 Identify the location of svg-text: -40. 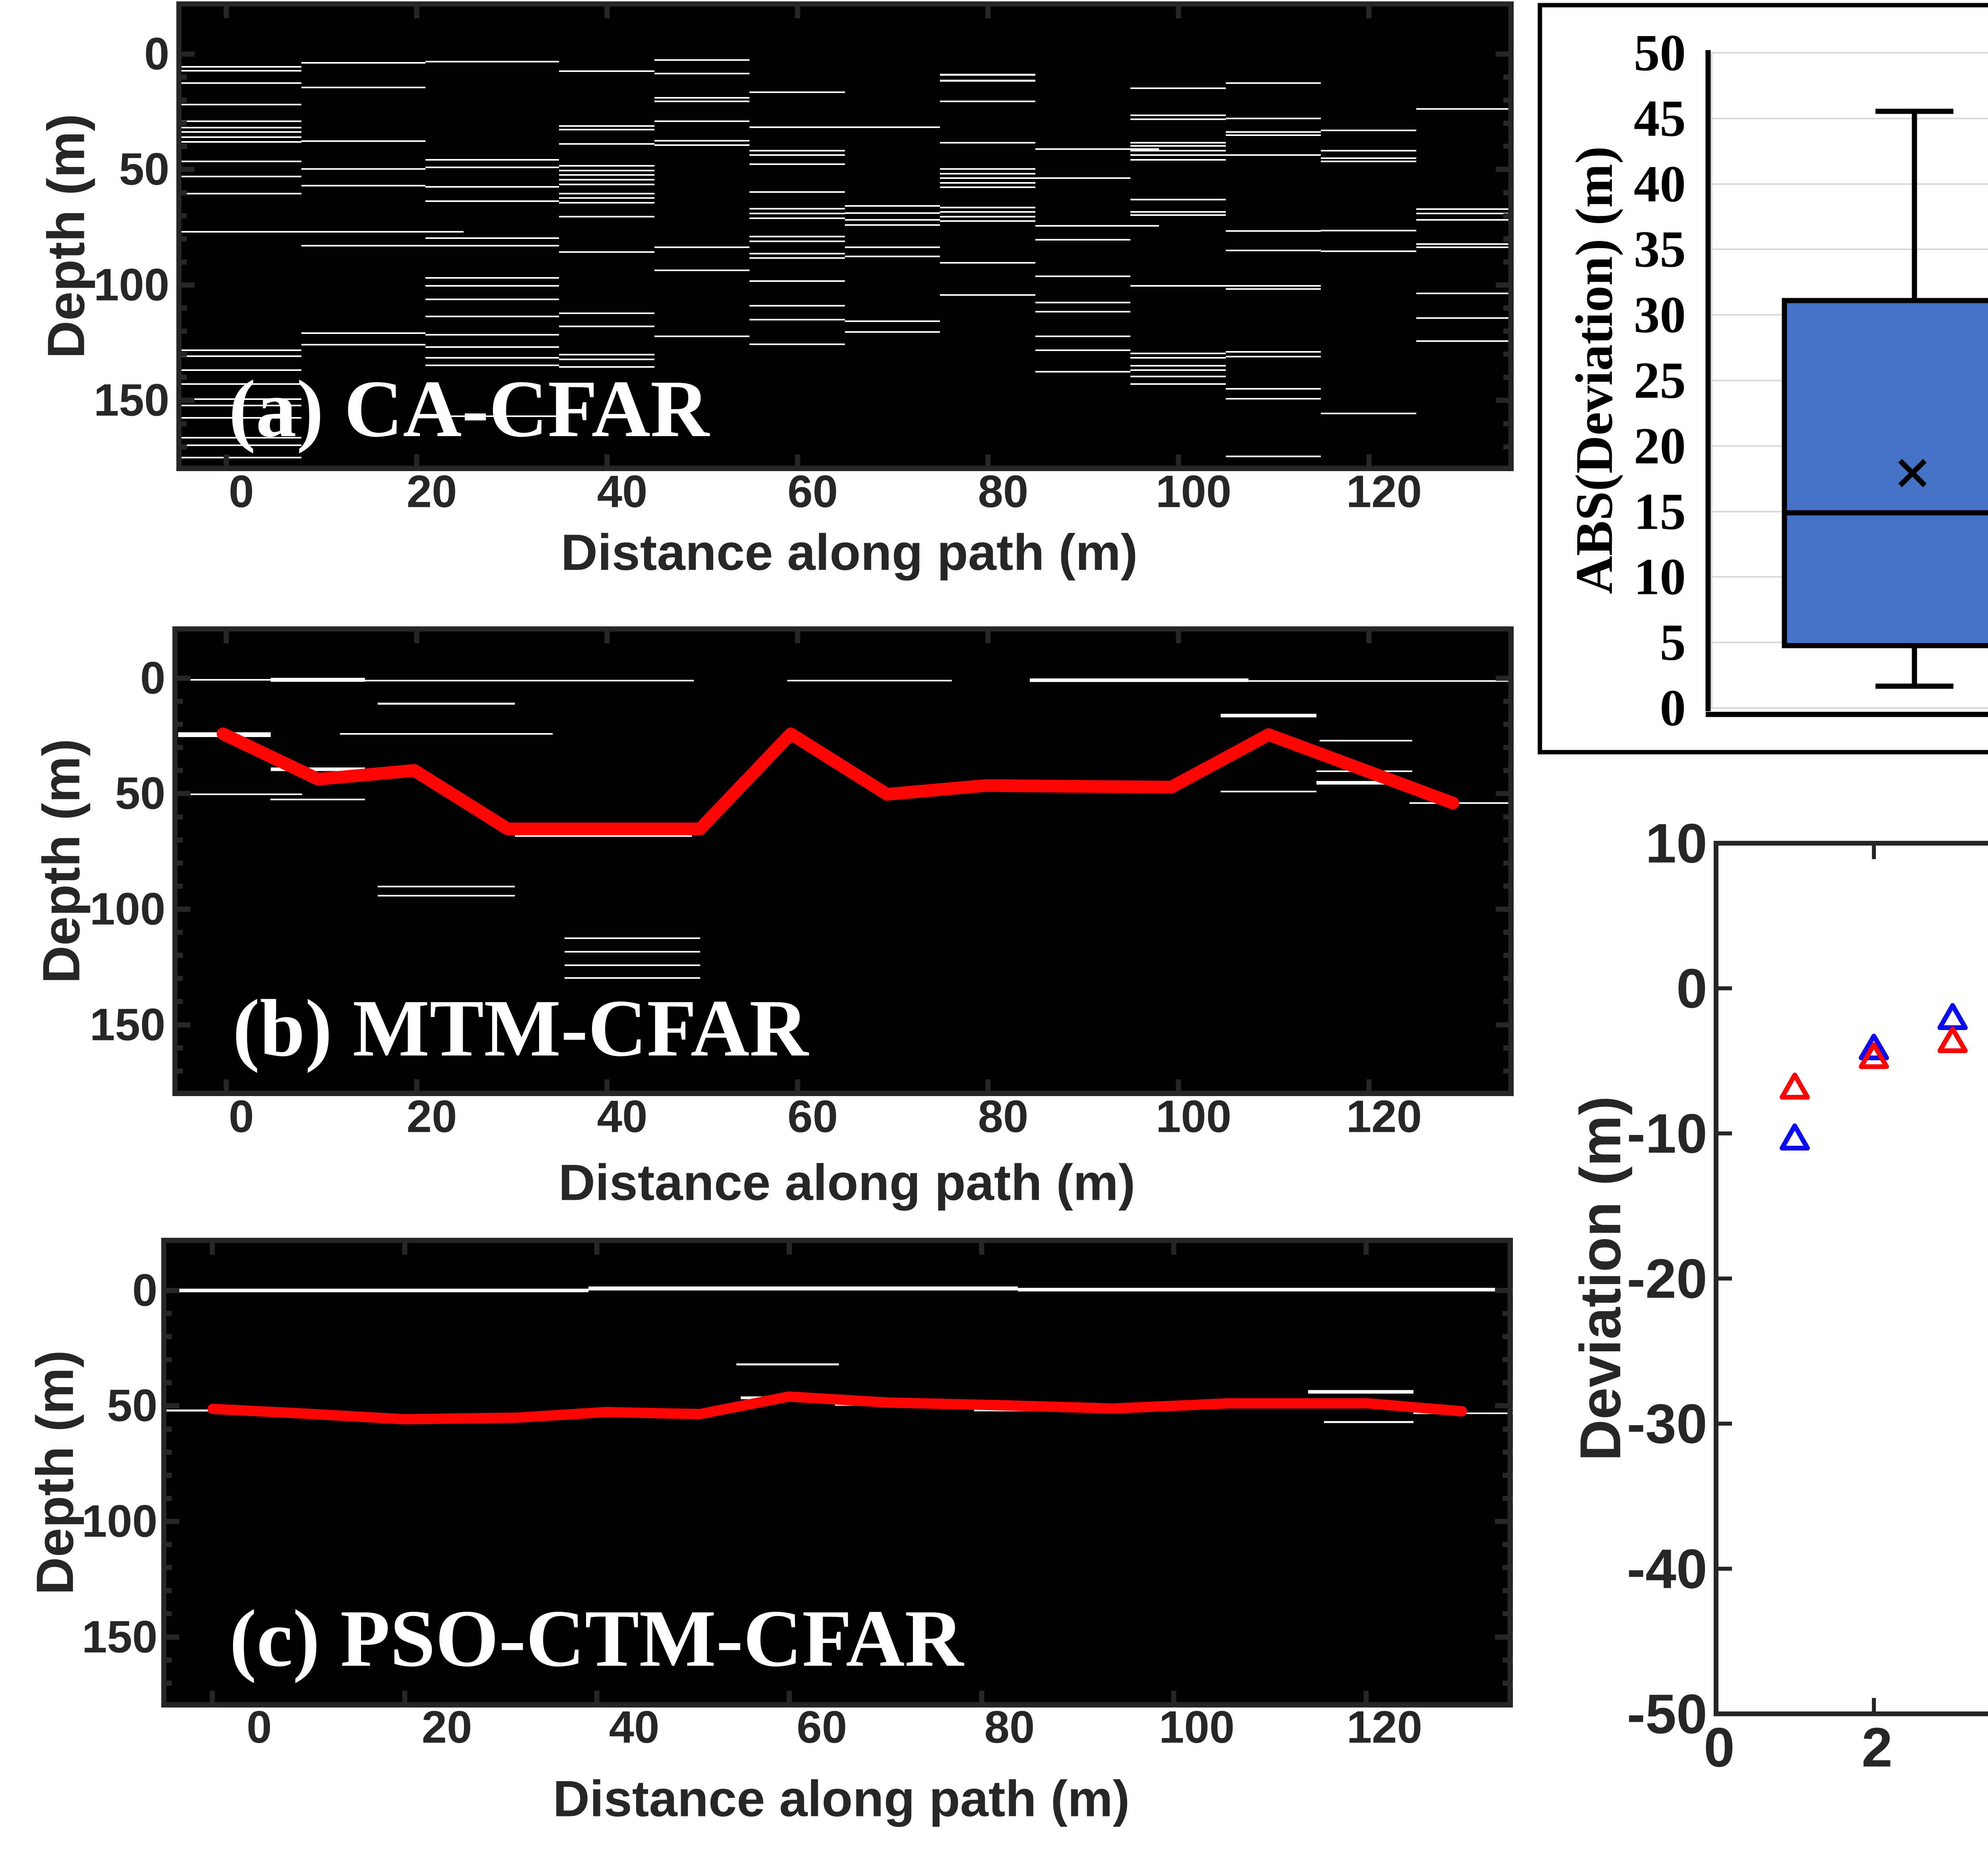
(1667, 1569).